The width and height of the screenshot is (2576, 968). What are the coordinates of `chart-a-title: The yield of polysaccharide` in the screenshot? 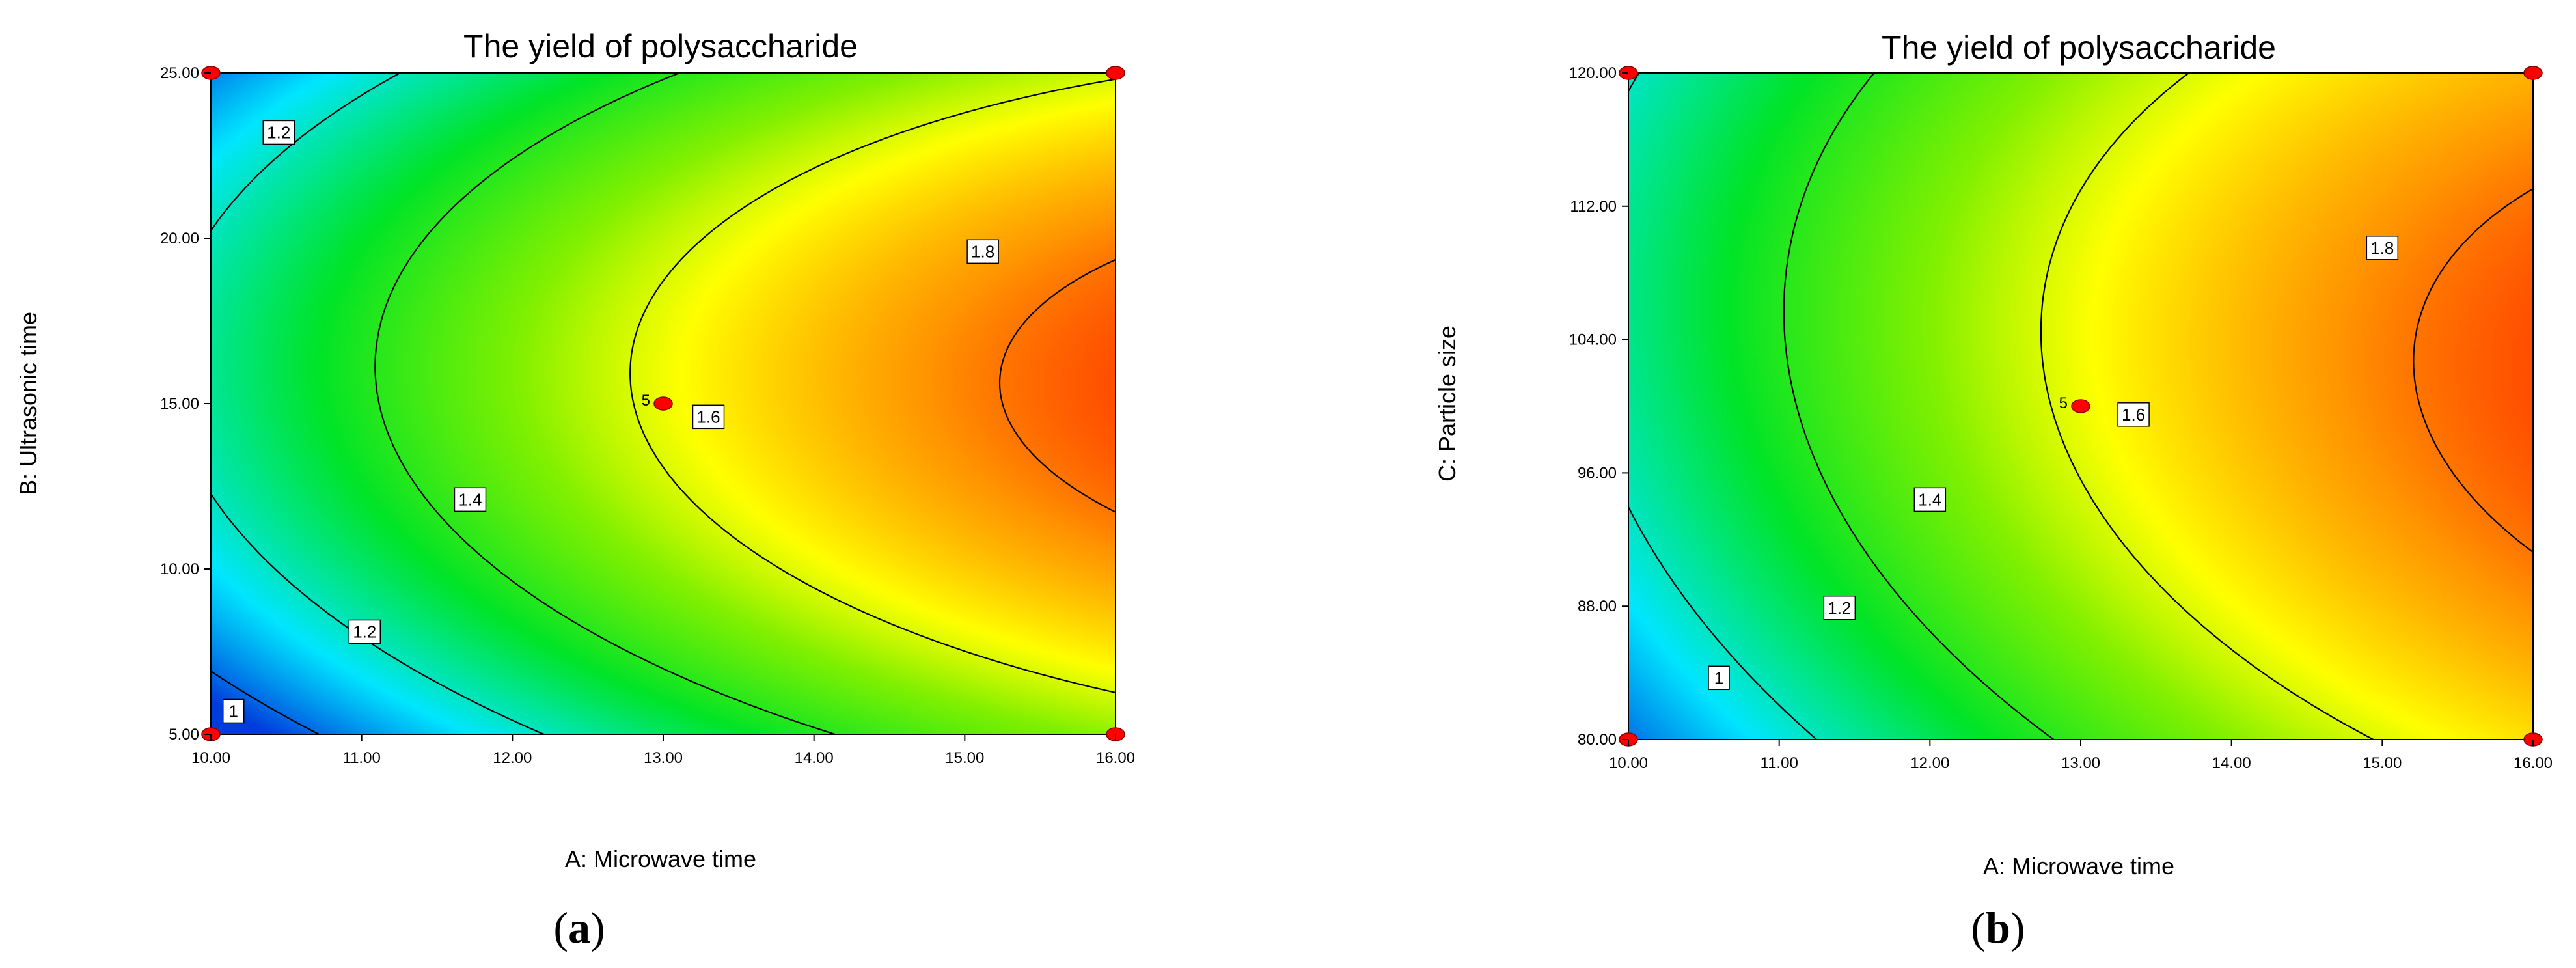 It's located at (661, 46).